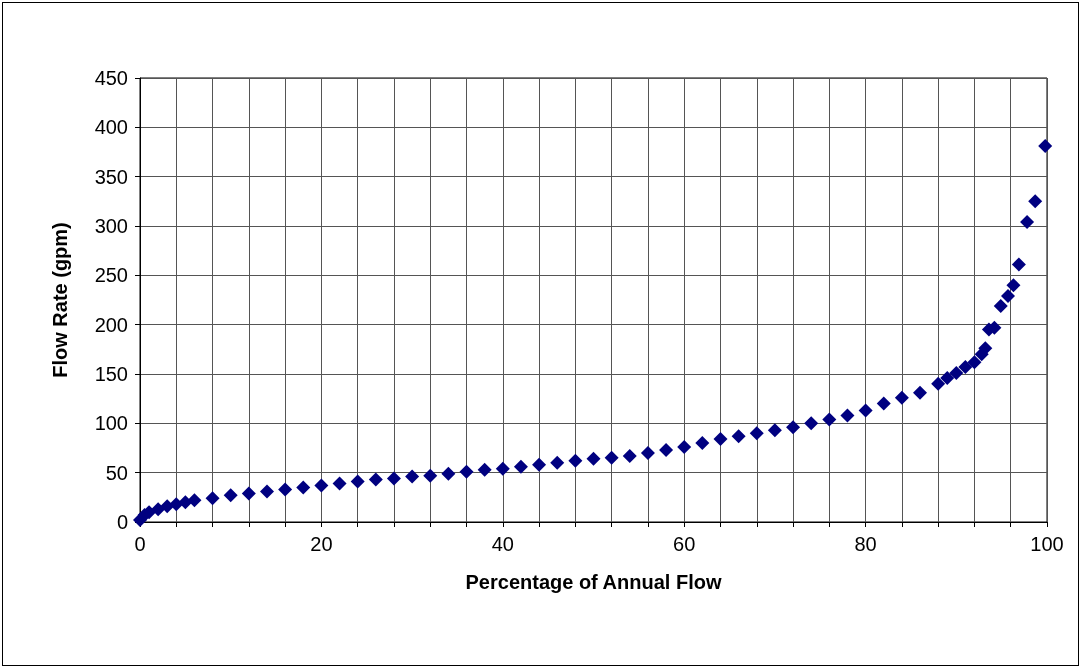  Describe the element at coordinates (116, 472) in the screenshot. I see `y-tick-label: 50` at that location.